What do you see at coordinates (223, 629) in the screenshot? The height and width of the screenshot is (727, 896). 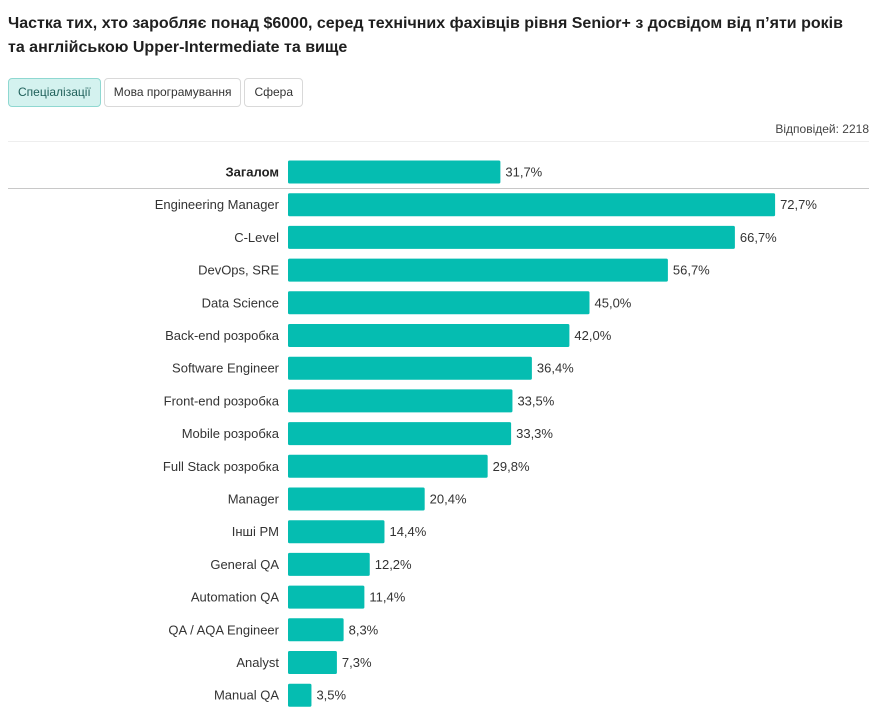 I see `category-label: QA / AQA Engineer` at bounding box center [223, 629].